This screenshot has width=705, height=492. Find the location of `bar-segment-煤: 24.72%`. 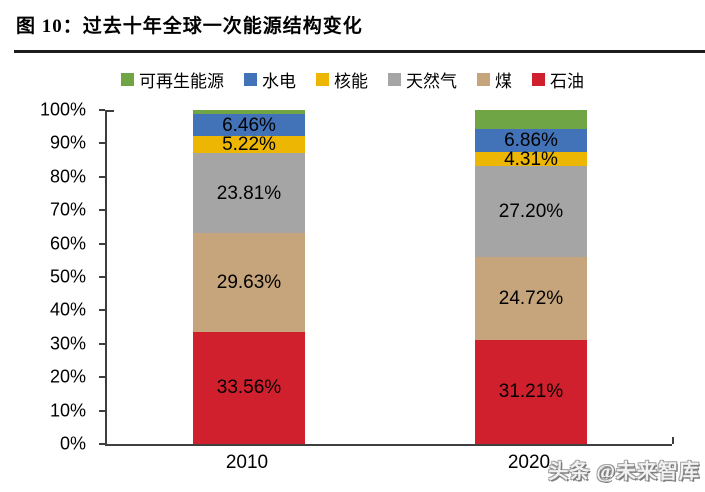

bar-segment-煤: 24.72% is located at coordinates (531, 298).